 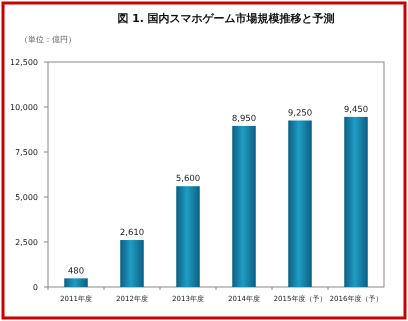 I want to click on data-label: 9,450, so click(x=356, y=109).